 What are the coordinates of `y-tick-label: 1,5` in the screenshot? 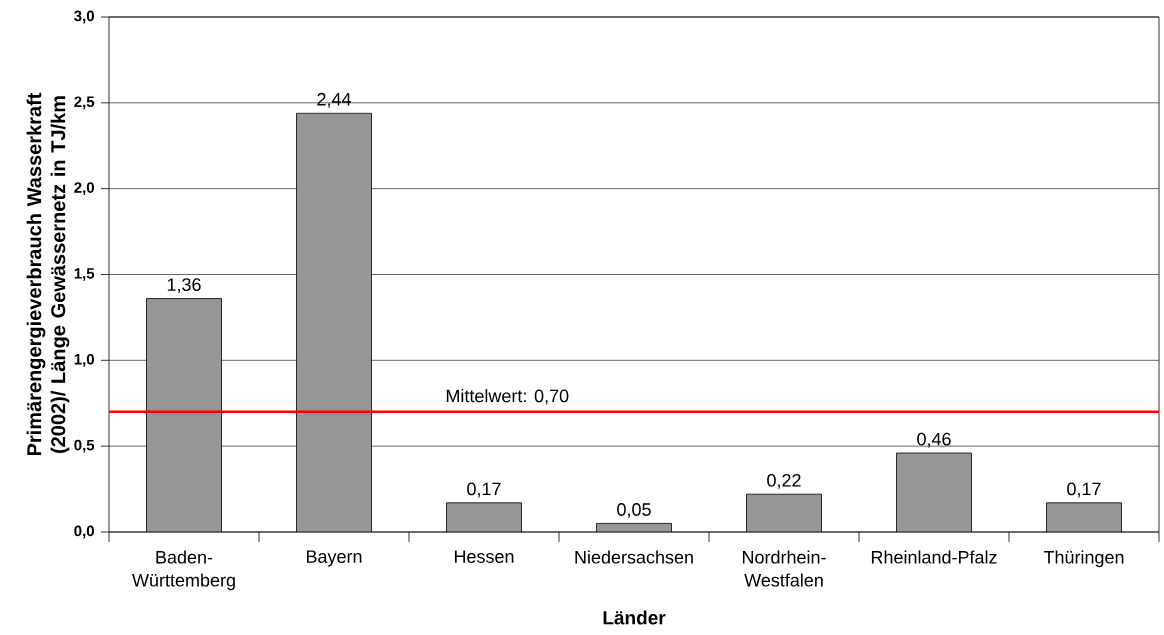 It's located at (84, 274).